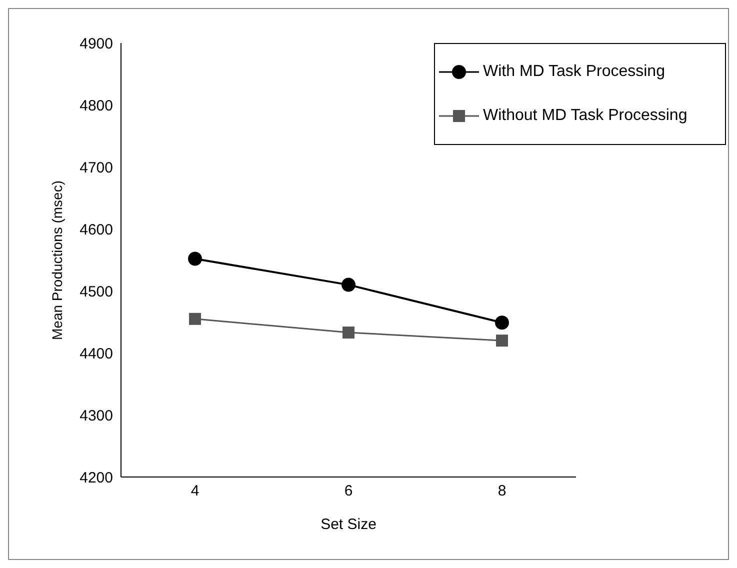  I want to click on y-tick-label: 4300, so click(96, 415).